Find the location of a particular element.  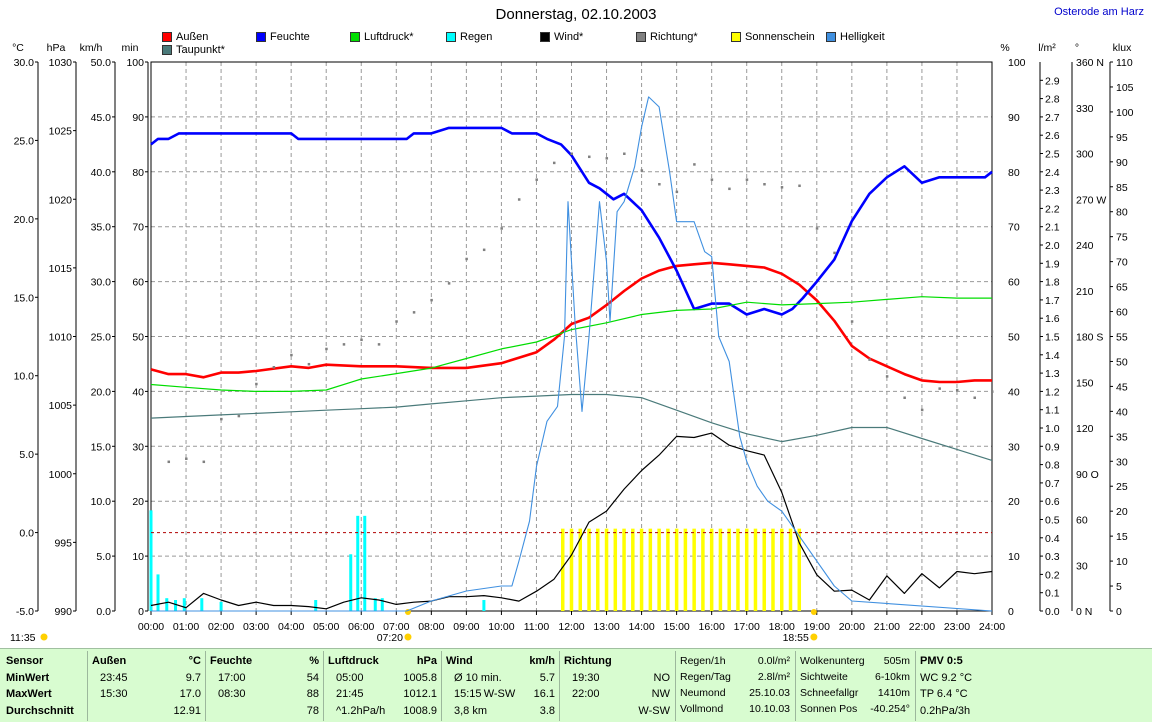

wind-tick-label: 40.0 is located at coordinates (101, 173).